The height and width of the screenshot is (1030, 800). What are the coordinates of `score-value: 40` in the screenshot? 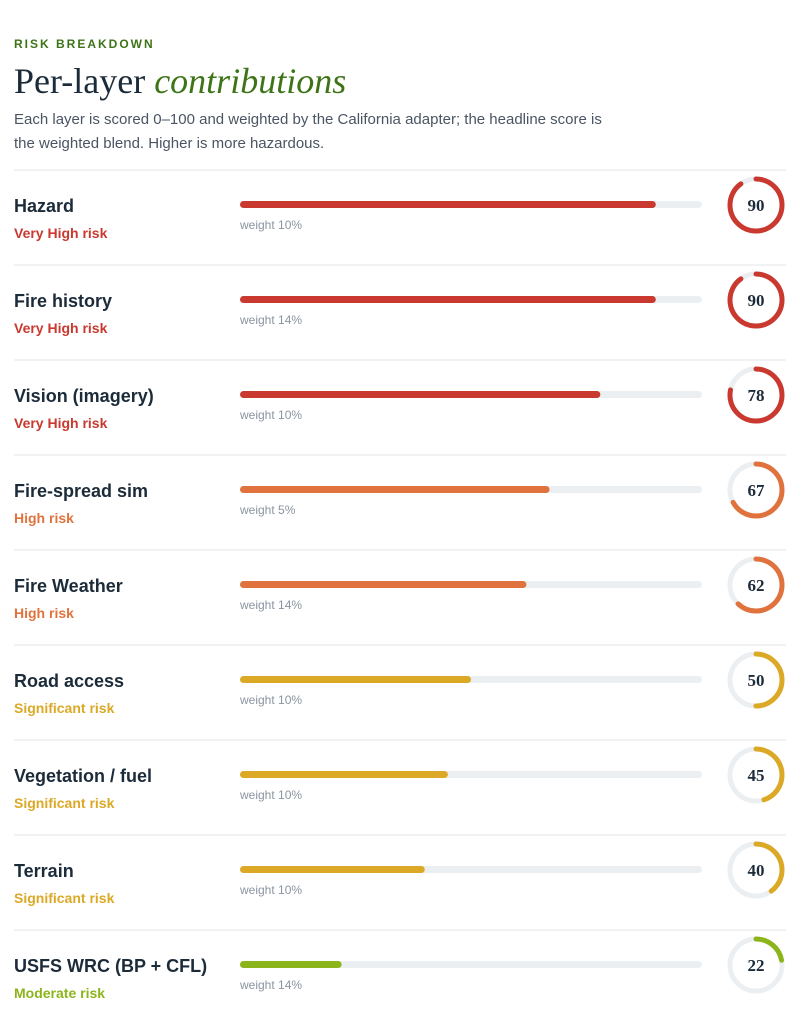 It's located at (756, 870).